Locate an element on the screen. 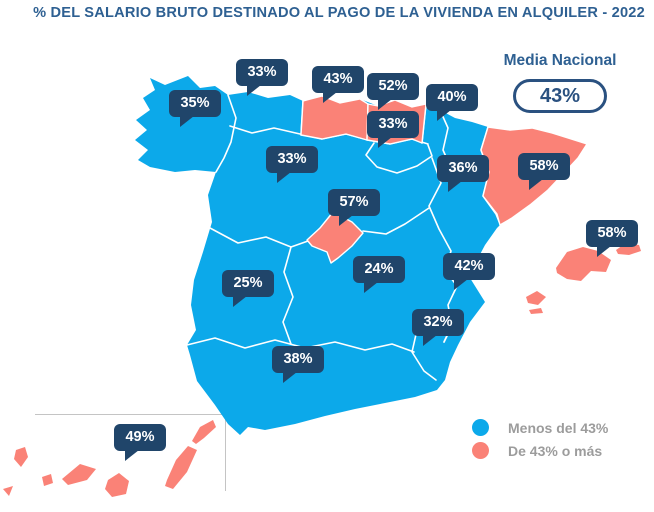  national-average-value: 43% is located at coordinates (560, 95).